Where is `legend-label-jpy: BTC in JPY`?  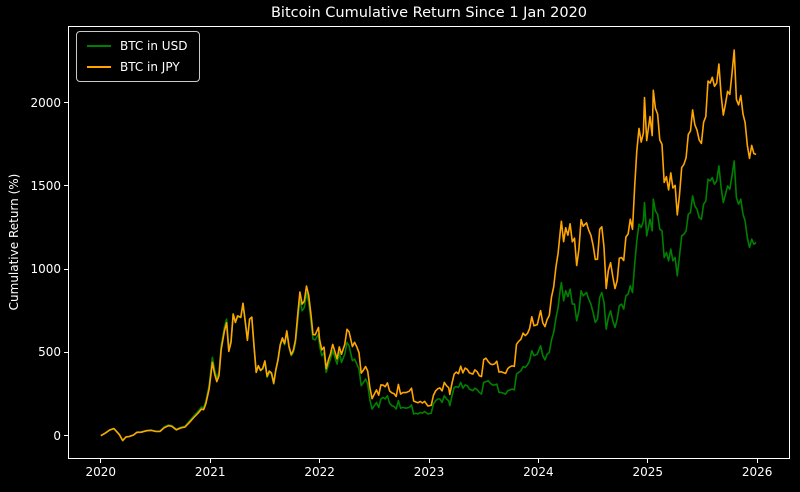
legend-label-jpy: BTC in JPY is located at coordinates (150, 67).